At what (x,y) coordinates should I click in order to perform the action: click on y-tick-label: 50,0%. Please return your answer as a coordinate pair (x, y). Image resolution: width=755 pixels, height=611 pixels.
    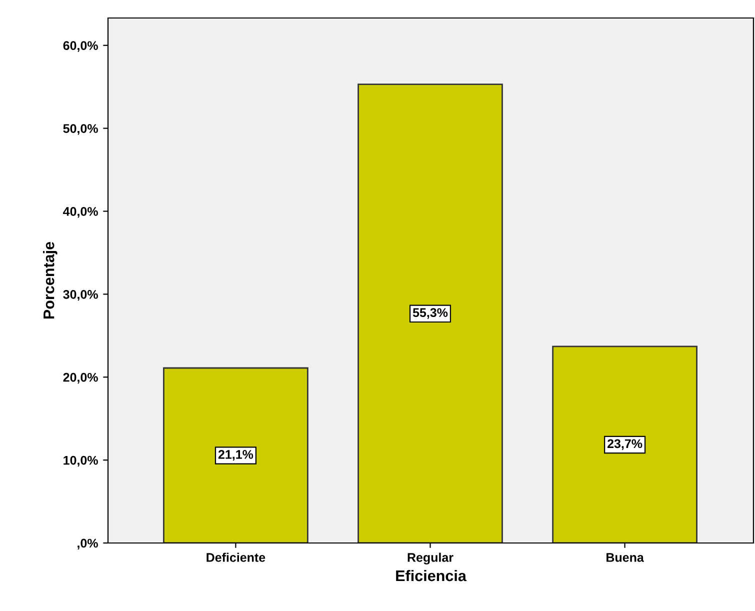
    Looking at the image, I should click on (80, 129).